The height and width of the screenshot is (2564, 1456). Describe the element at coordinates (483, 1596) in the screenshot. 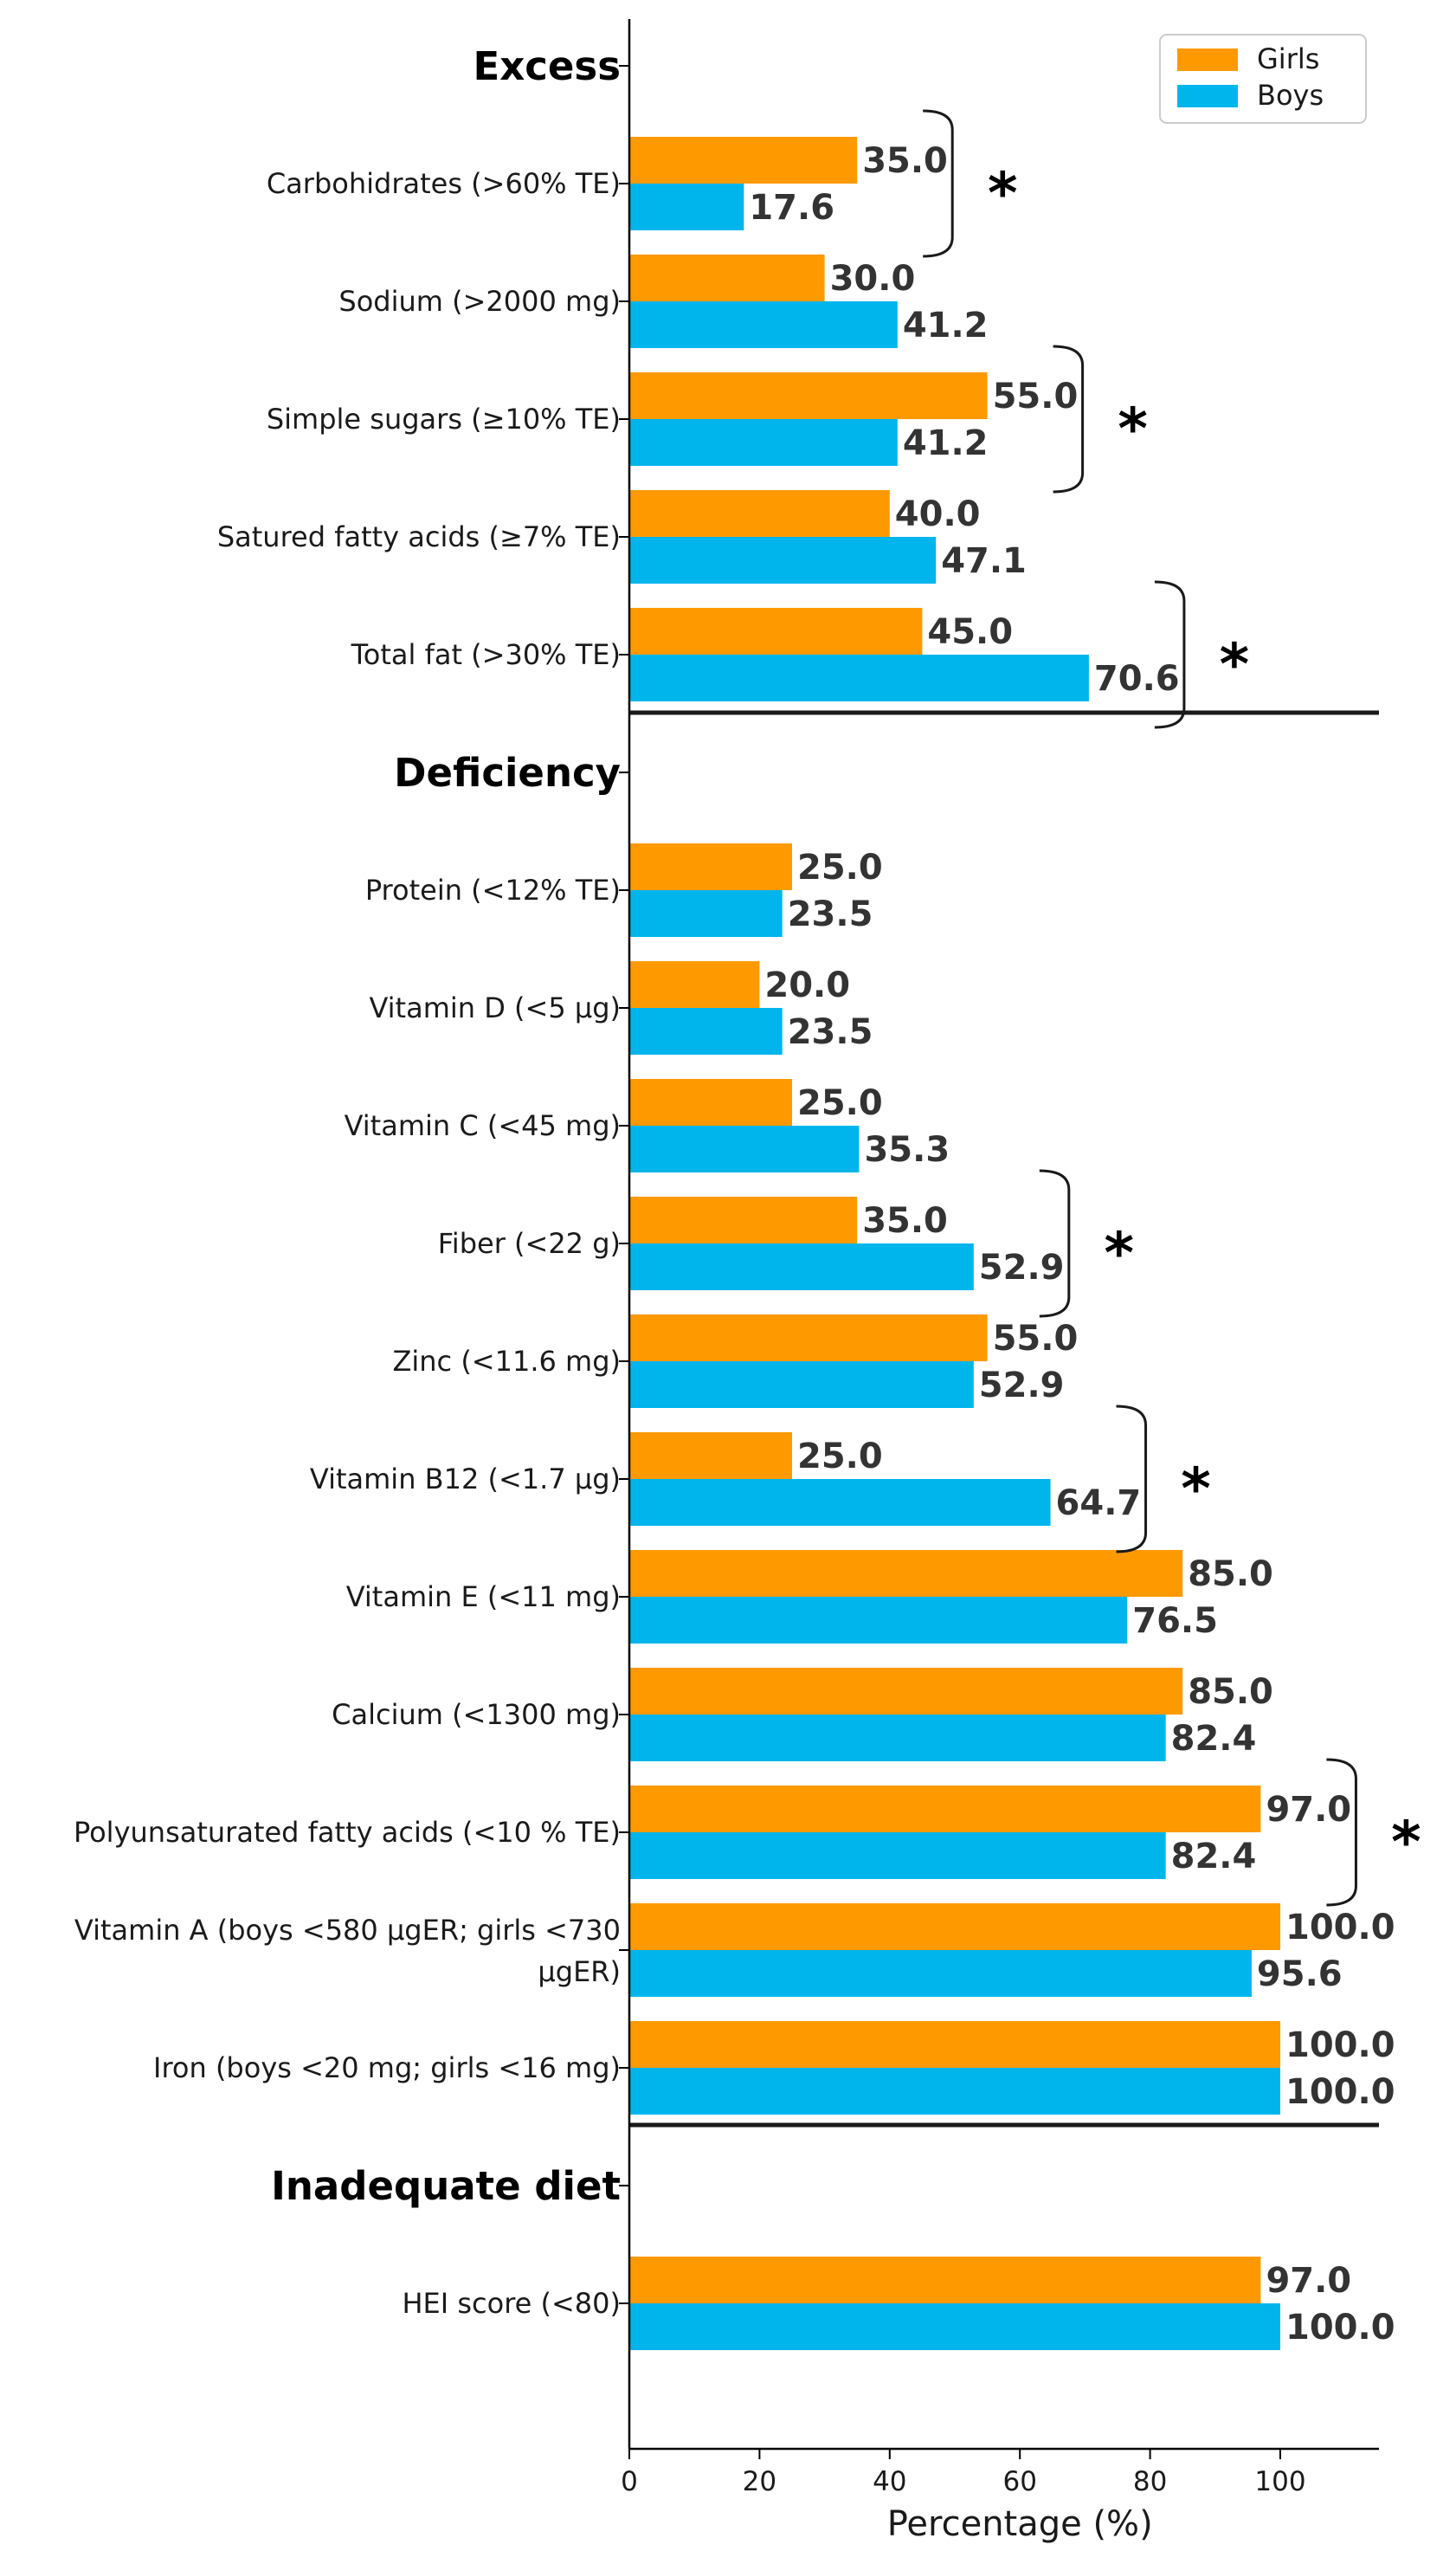

I see `category-label: Vitamin E (<11 mg)` at that location.